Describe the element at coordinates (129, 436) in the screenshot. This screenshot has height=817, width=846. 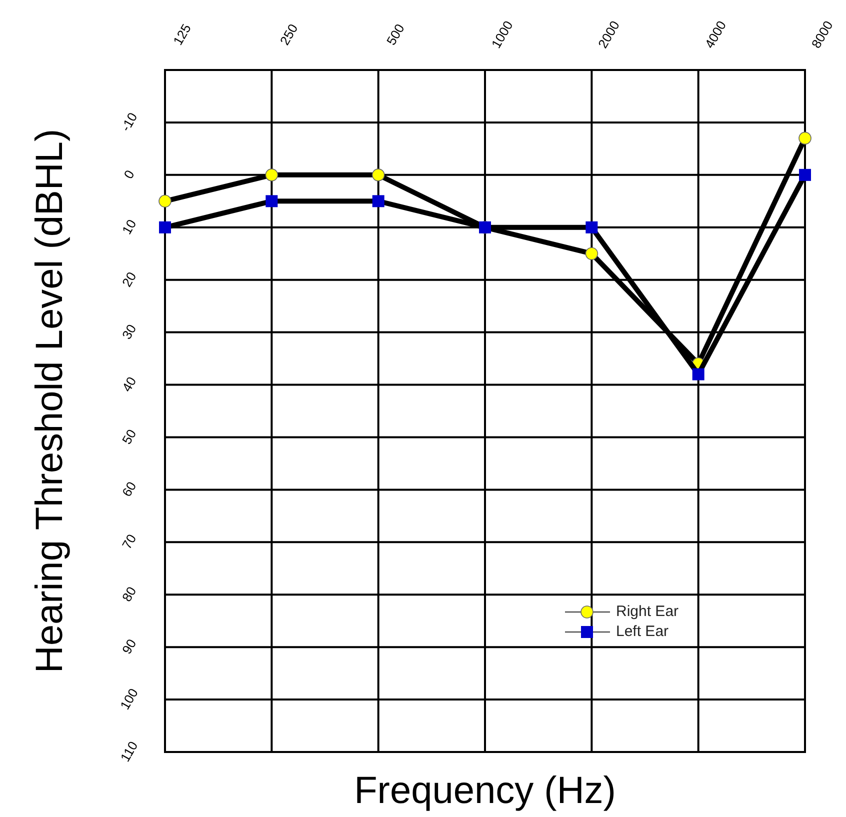
I see `y-tick-label: 50` at that location.